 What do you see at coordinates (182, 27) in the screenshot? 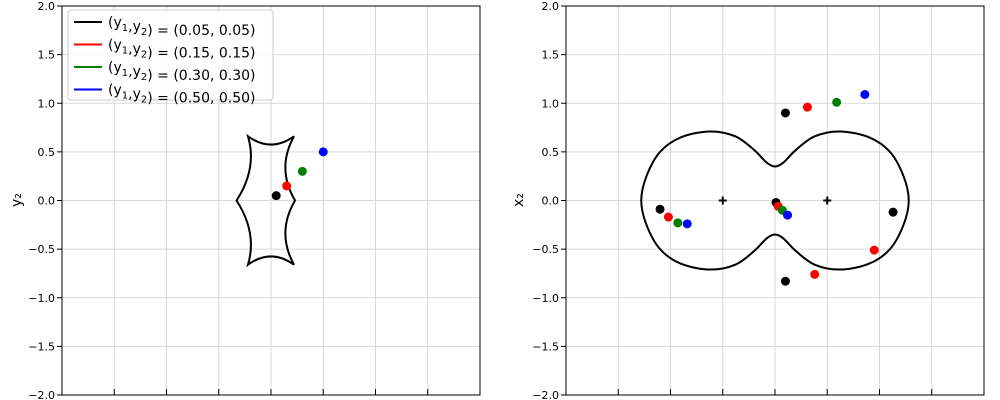
I see `legend-label: (y1,y2) = (0.05, 0.05)` at bounding box center [182, 27].